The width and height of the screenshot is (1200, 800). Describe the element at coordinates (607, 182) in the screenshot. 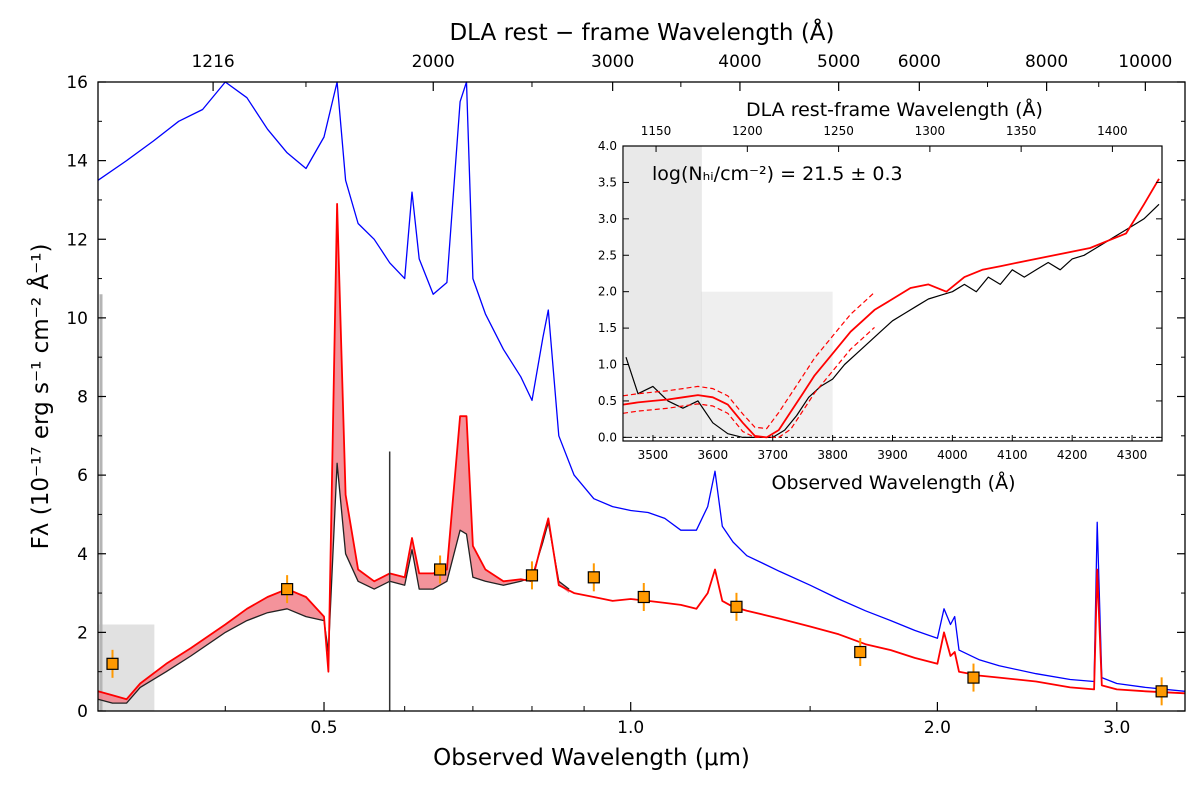

I see `inset-y-tick-label: 3.5` at that location.